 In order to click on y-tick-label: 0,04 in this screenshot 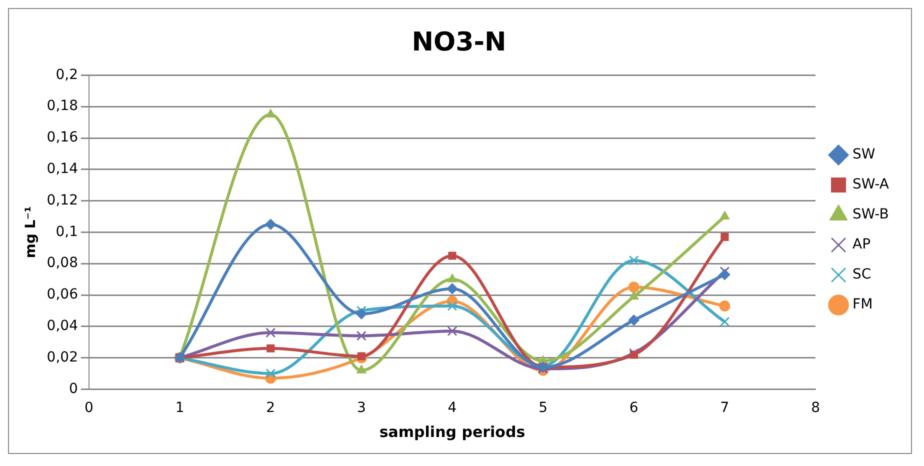, I will do `click(62, 326)`.